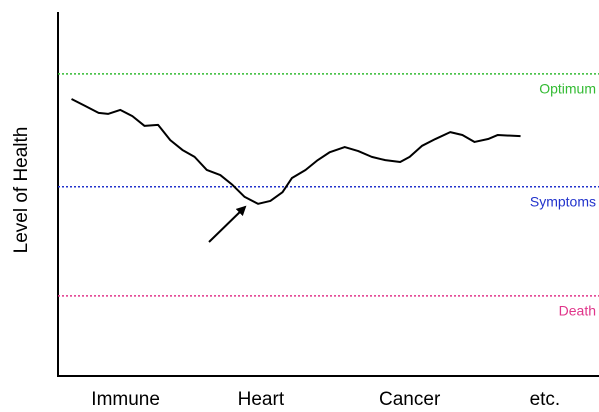 The width and height of the screenshot is (599, 412). I want to click on arrow, so click(227, 224).